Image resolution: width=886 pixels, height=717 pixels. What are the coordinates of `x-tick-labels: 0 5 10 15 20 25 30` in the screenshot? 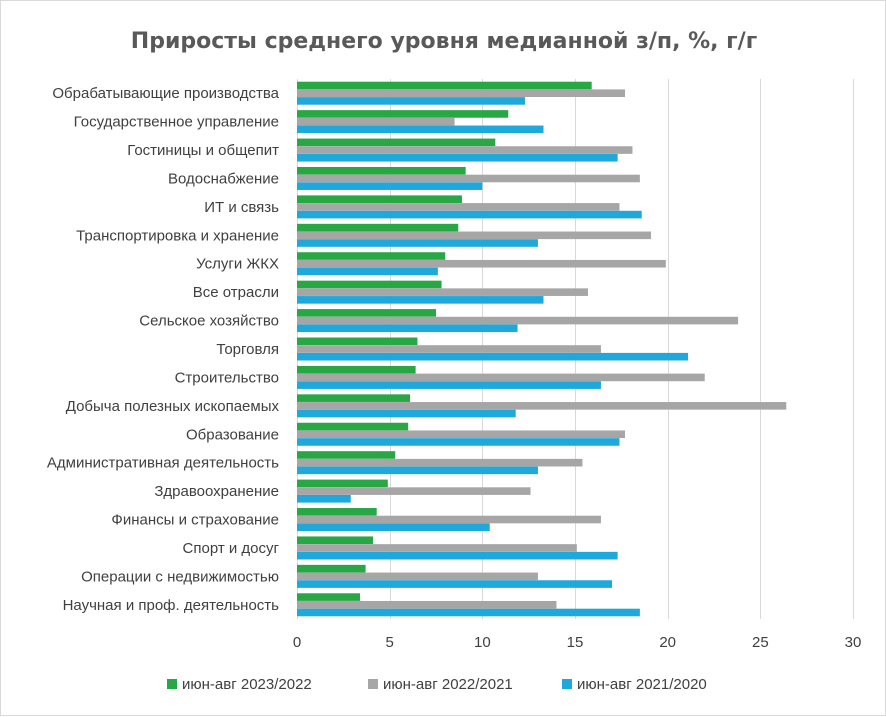 It's located at (577, 642).